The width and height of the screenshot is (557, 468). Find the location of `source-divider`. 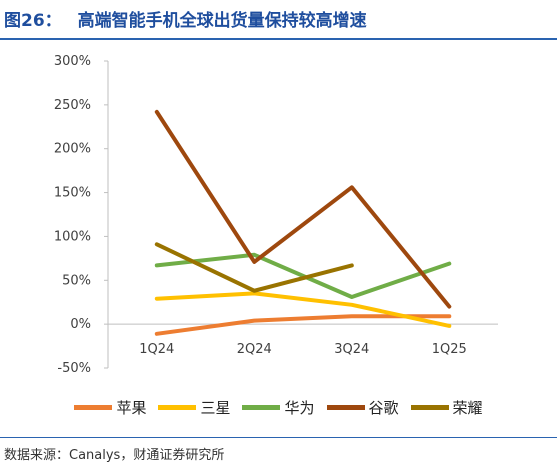

source-divider is located at coordinates (278, 437).